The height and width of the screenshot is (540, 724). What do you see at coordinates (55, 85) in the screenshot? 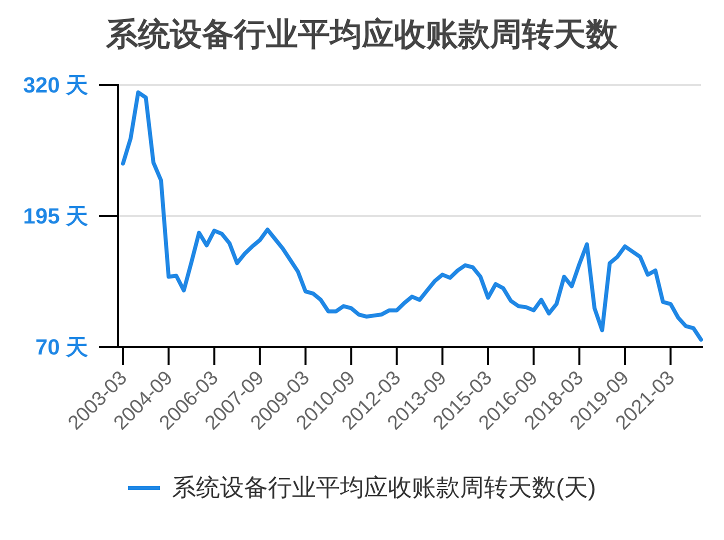
I see `y-tick-label: 320 天` at bounding box center [55, 85].